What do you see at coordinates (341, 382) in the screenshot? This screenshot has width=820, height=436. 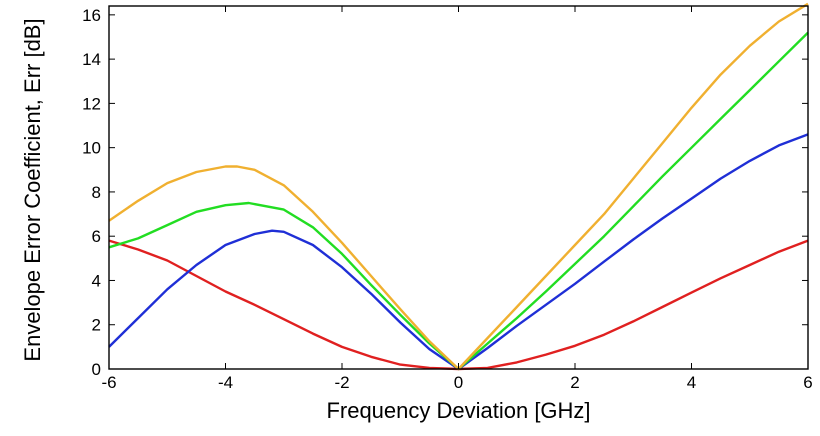 I see `x-tick-label: -2` at bounding box center [341, 382].